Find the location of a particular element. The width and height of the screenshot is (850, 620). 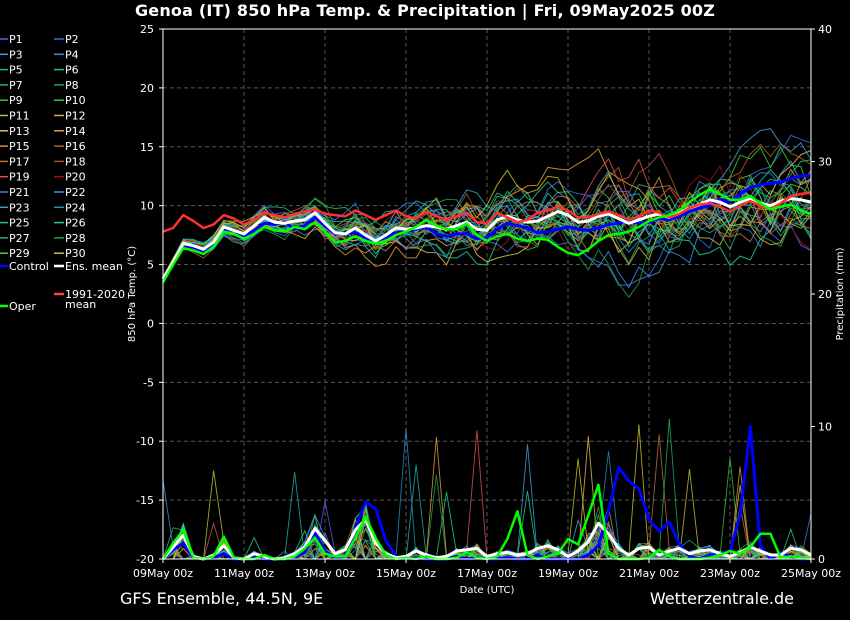

legend-label: P30 is located at coordinates (75, 253).